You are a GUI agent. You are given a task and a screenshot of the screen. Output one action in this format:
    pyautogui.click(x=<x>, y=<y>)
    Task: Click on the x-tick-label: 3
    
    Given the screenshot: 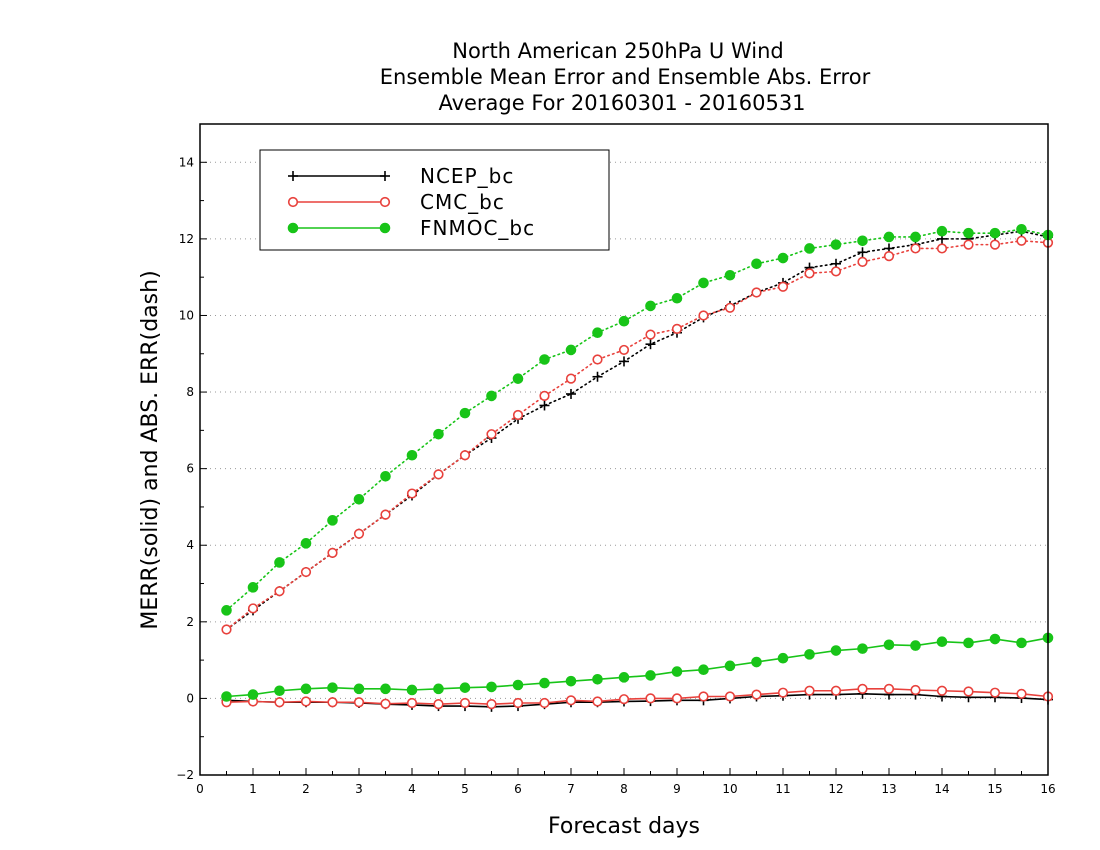 What is the action you would take?
    pyautogui.click(x=359, y=789)
    